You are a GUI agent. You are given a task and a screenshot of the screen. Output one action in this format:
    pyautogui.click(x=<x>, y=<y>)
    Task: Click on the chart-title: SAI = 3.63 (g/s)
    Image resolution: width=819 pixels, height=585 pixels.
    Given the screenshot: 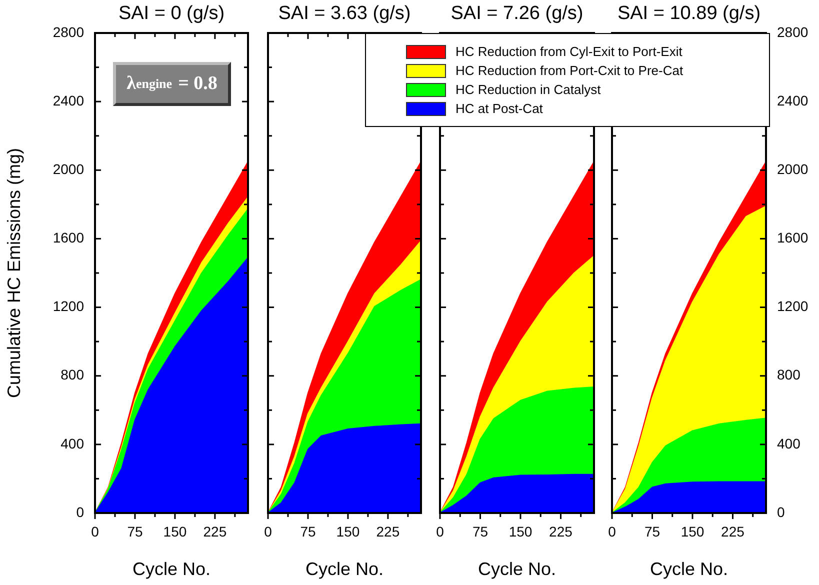 What is the action you would take?
    pyautogui.click(x=344, y=14)
    